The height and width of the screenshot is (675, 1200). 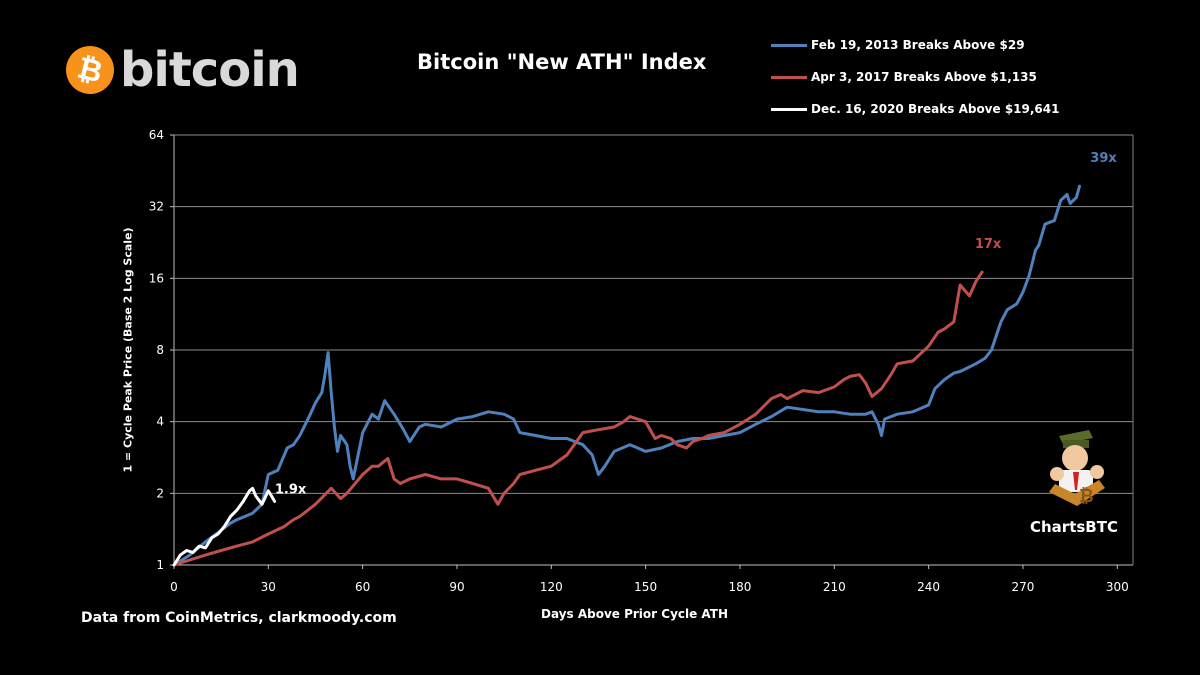 What do you see at coordinates (918, 45) in the screenshot?
I see `legend-label-2013: Feb 19, 2013 Breaks Above $29` at bounding box center [918, 45].